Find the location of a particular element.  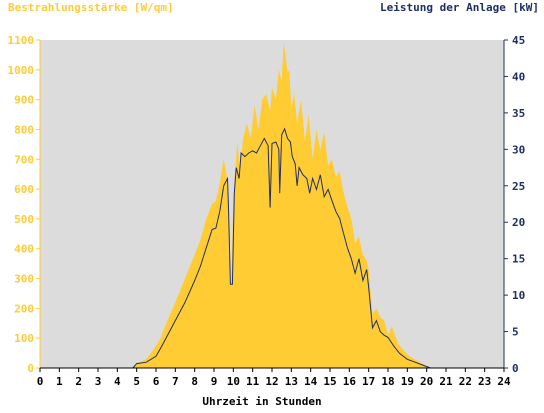

x-tick-label: 18 is located at coordinates (387, 381).